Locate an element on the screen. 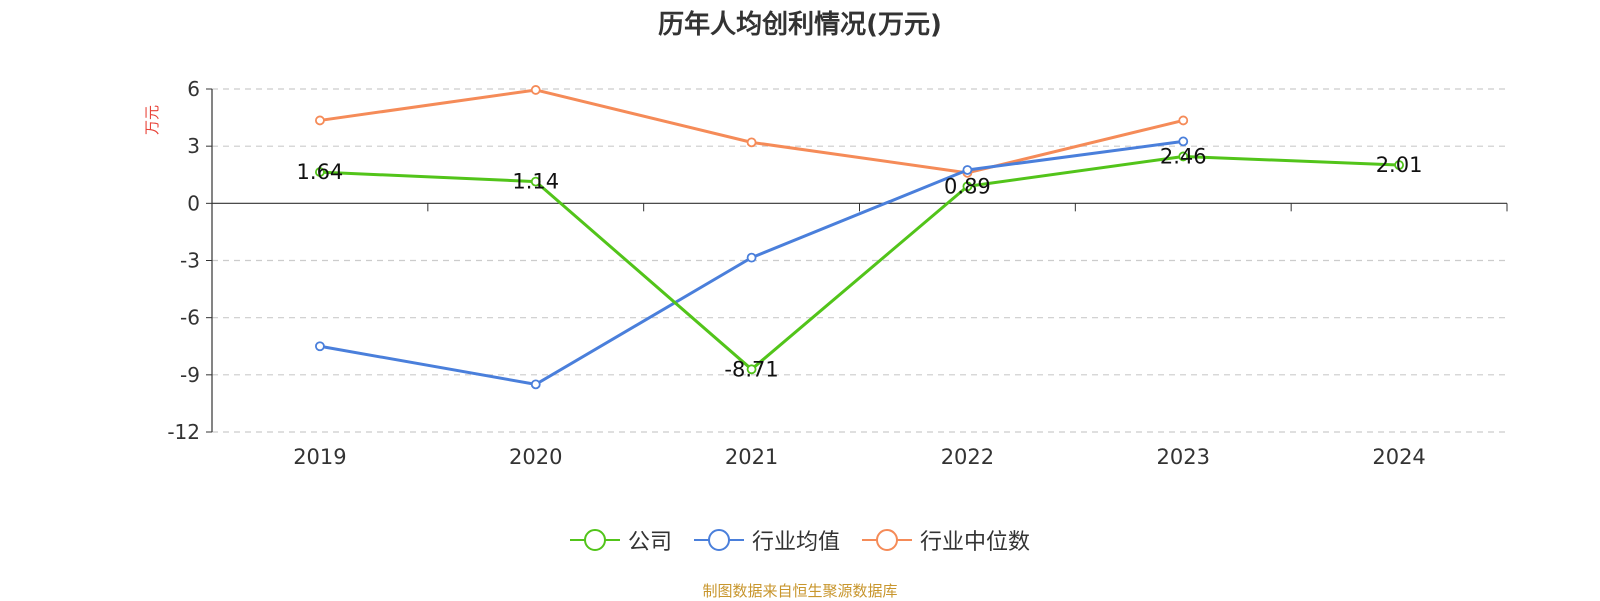 The height and width of the screenshot is (601, 1600). y-tick-label: -3 is located at coordinates (190, 261).